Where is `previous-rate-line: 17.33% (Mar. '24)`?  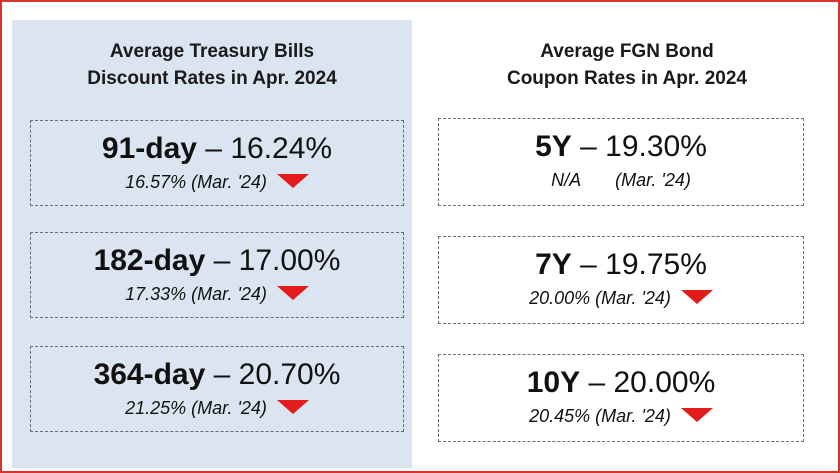
previous-rate-line: 17.33% (Mar. '24) is located at coordinates (217, 294).